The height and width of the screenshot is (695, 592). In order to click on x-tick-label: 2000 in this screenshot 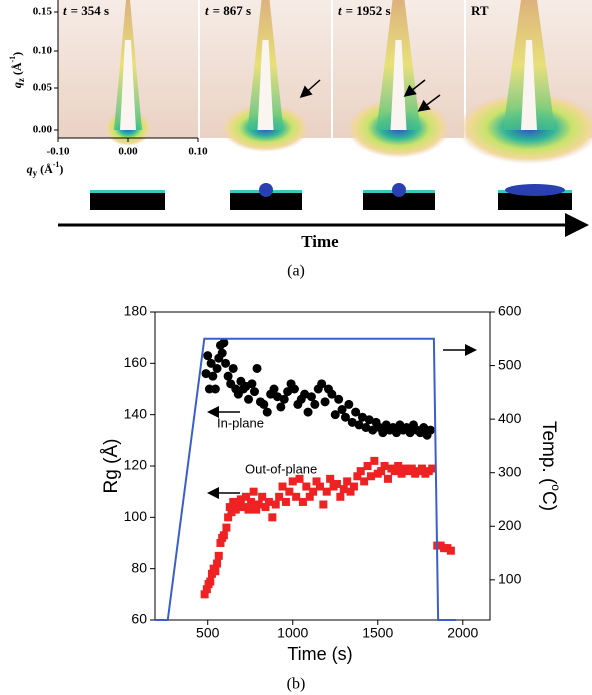, I will do `click(462, 633)`.